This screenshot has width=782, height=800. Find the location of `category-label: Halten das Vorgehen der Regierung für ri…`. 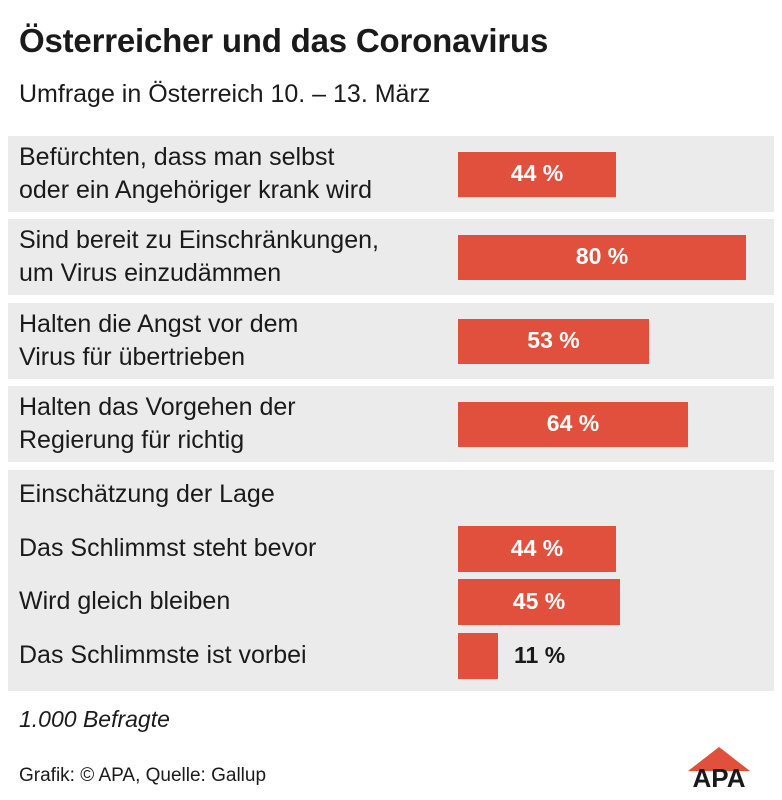

category-label: Halten das Vorgehen der Regierung für ri… is located at coordinates (157, 423).